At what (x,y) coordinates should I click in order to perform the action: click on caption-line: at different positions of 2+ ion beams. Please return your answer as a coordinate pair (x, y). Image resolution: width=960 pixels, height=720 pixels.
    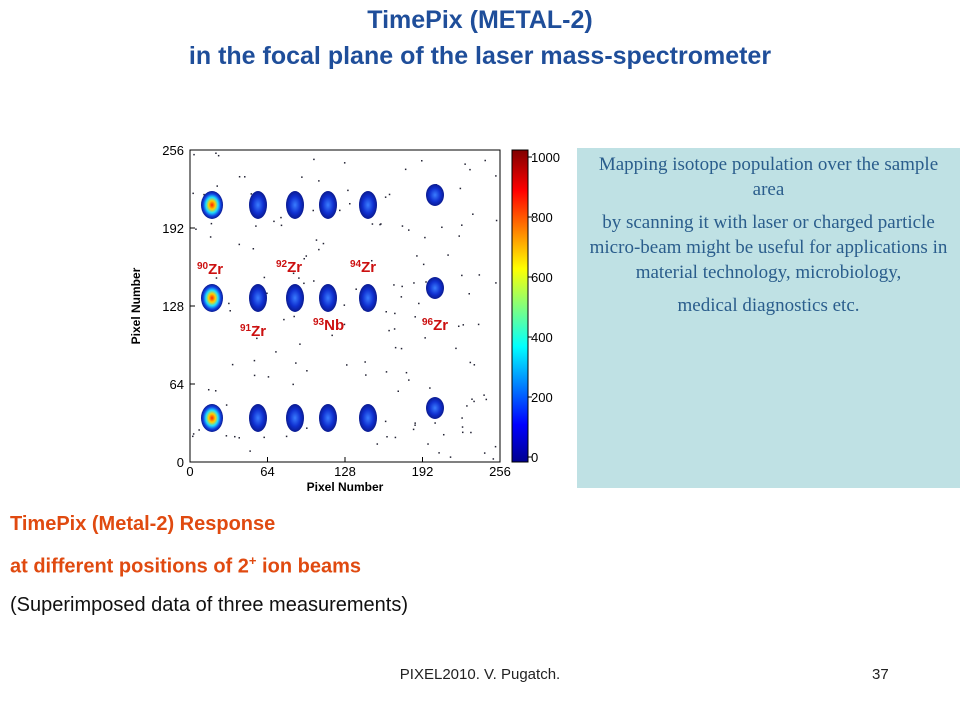
    Looking at the image, I should click on (185, 566).